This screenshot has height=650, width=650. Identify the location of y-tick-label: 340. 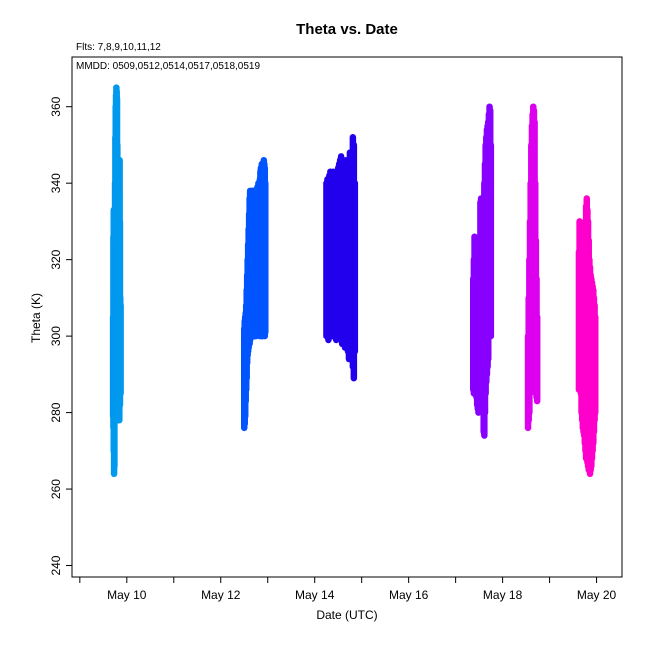
(56, 183).